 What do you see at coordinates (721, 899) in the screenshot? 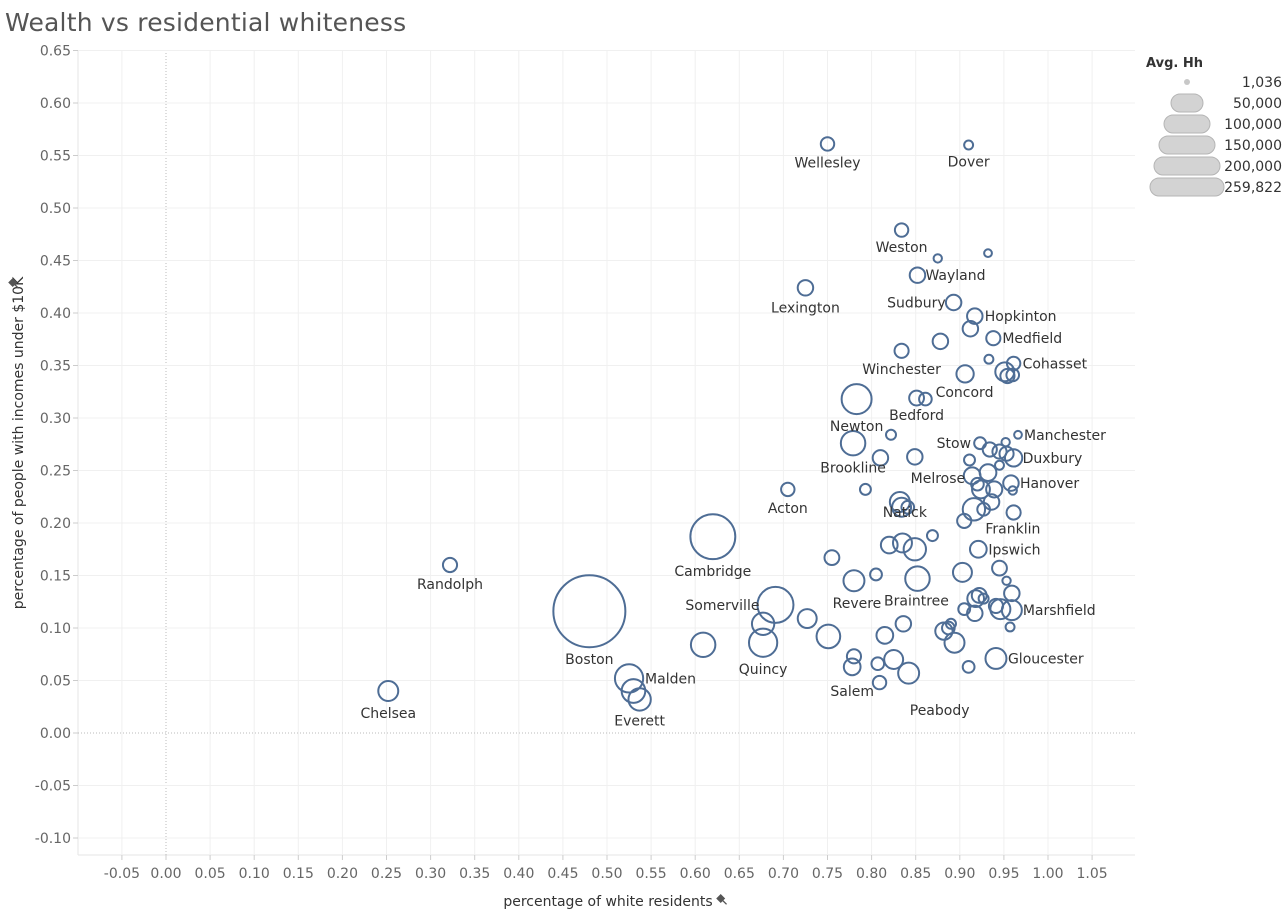
I see `x-pin-icon` at bounding box center [721, 899].